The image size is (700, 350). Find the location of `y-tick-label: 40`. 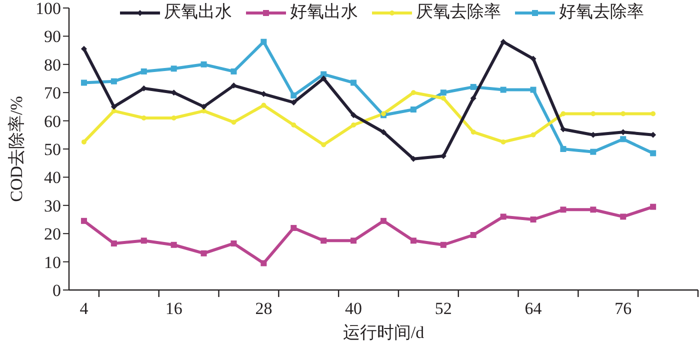

y-tick-label: 40 is located at coordinates (52, 178).